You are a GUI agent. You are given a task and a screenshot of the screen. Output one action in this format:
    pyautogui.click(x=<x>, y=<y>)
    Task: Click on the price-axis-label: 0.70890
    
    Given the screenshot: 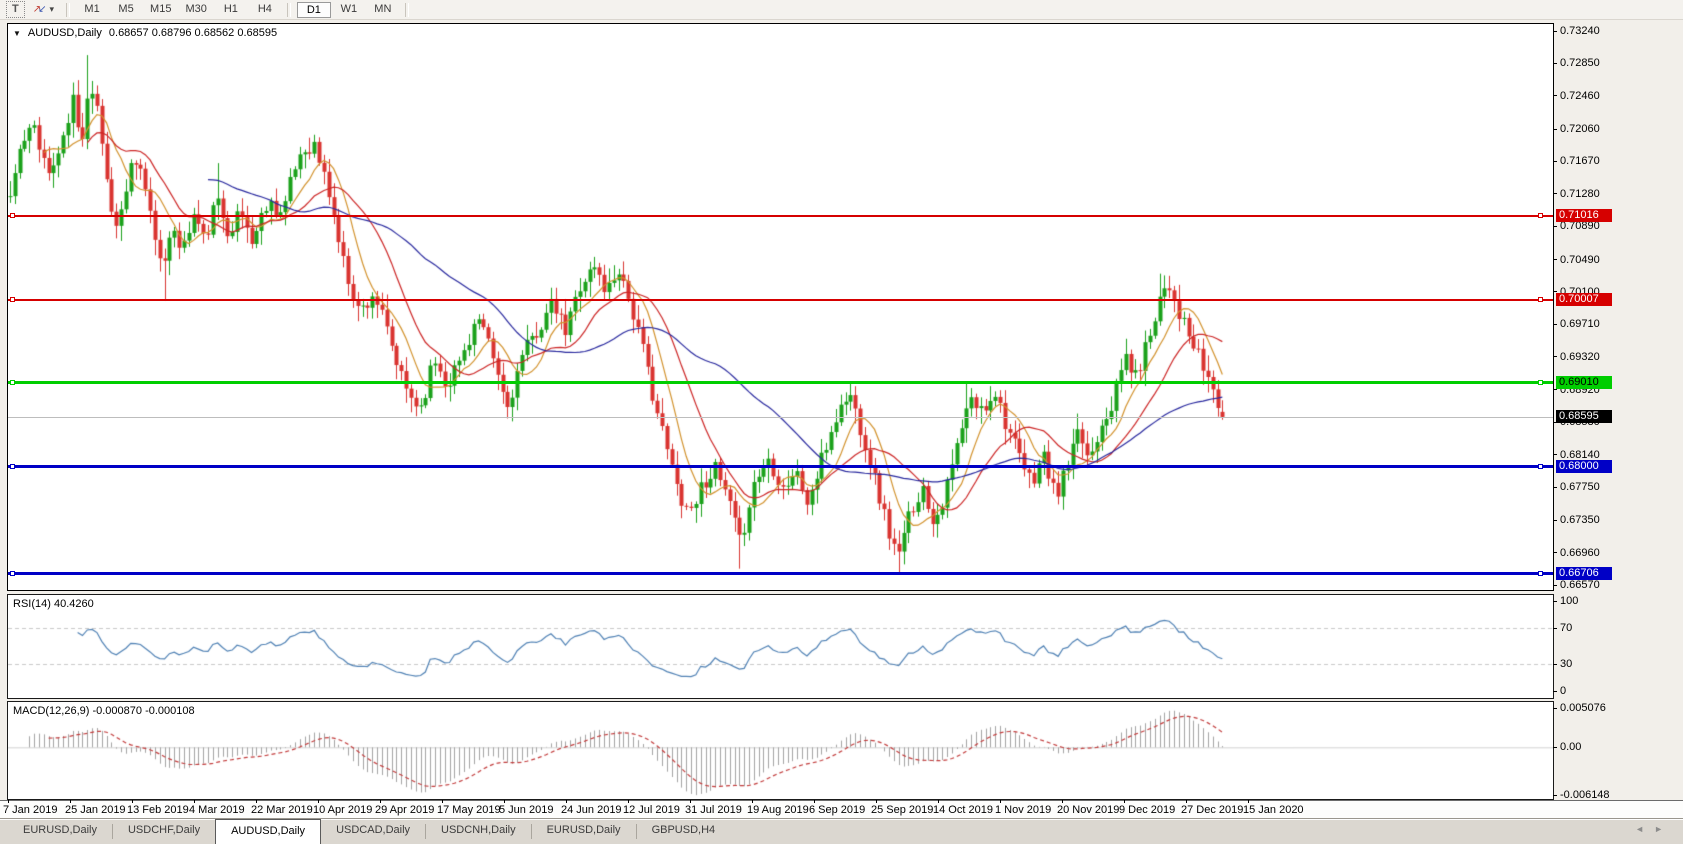 What is the action you would take?
    pyautogui.click(x=1580, y=226)
    